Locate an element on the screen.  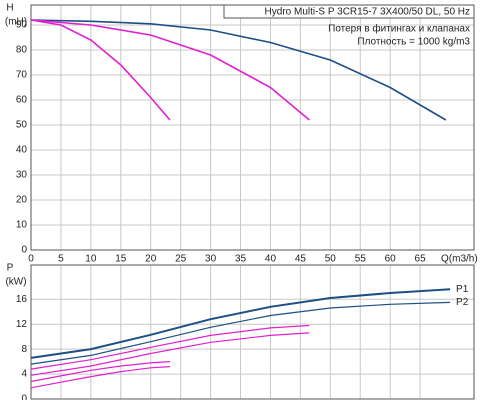
annotation: Плотность = 1000 kg/m3 is located at coordinates (413, 42).